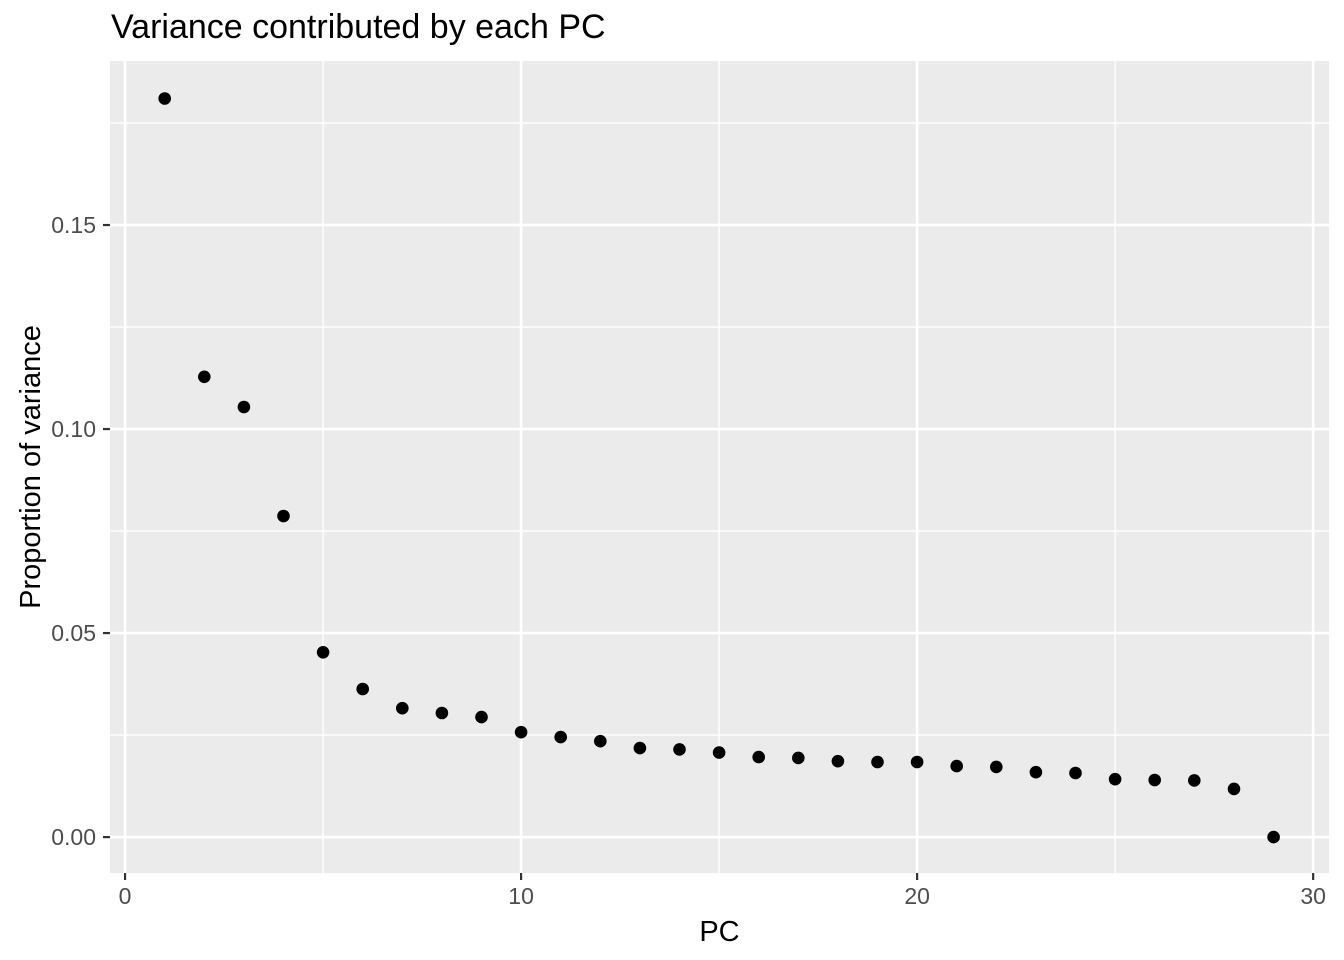 This screenshot has width=1344, height=960. Describe the element at coordinates (73, 837) in the screenshot. I see `y-tick-label: 0.00` at that location.